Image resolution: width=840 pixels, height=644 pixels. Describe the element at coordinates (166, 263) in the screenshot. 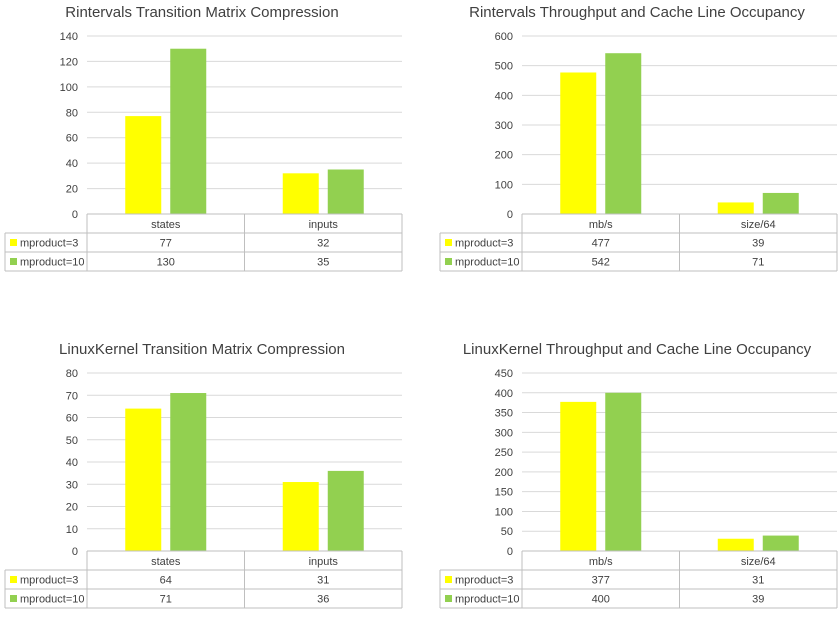

I see `data-label: 130` at that location.